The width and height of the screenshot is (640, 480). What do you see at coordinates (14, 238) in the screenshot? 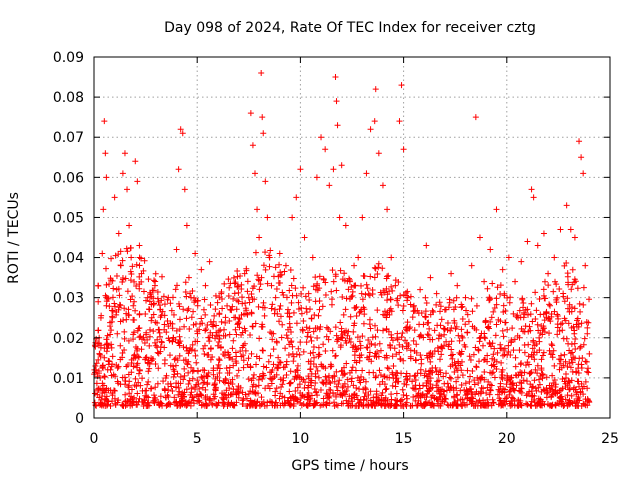
I see `y-axis-label: ROTI / TECUs` at bounding box center [14, 238].